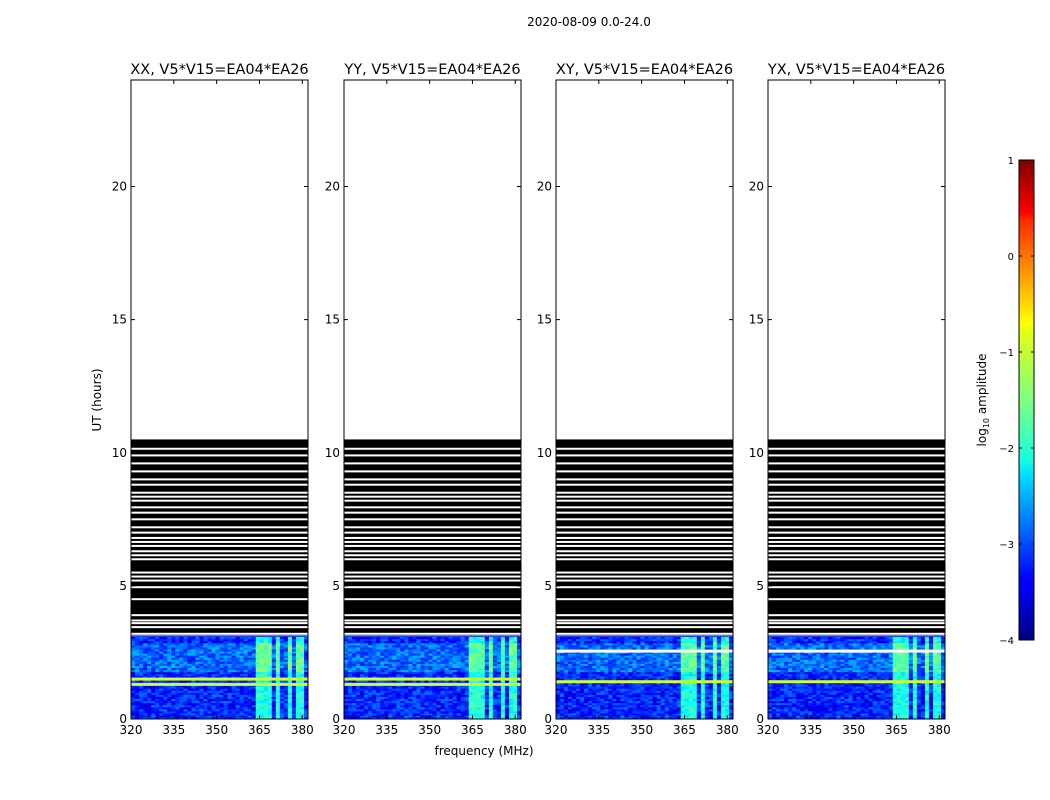  Describe the element at coordinates (219, 579) in the screenshot. I see `panel-image` at that location.